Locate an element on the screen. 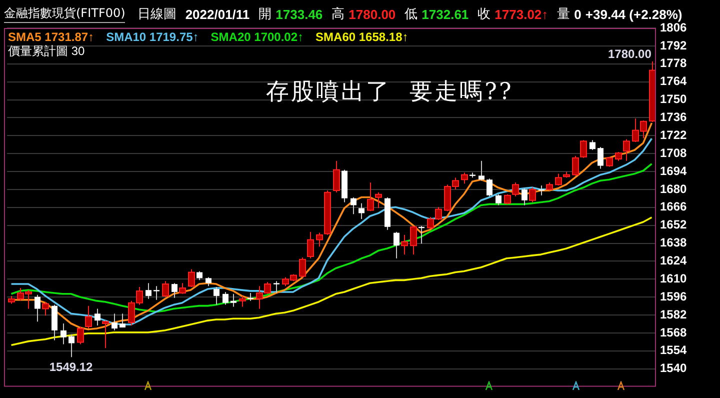 This screenshot has height=398, width=720. text: 量 is located at coordinates (563, 14).